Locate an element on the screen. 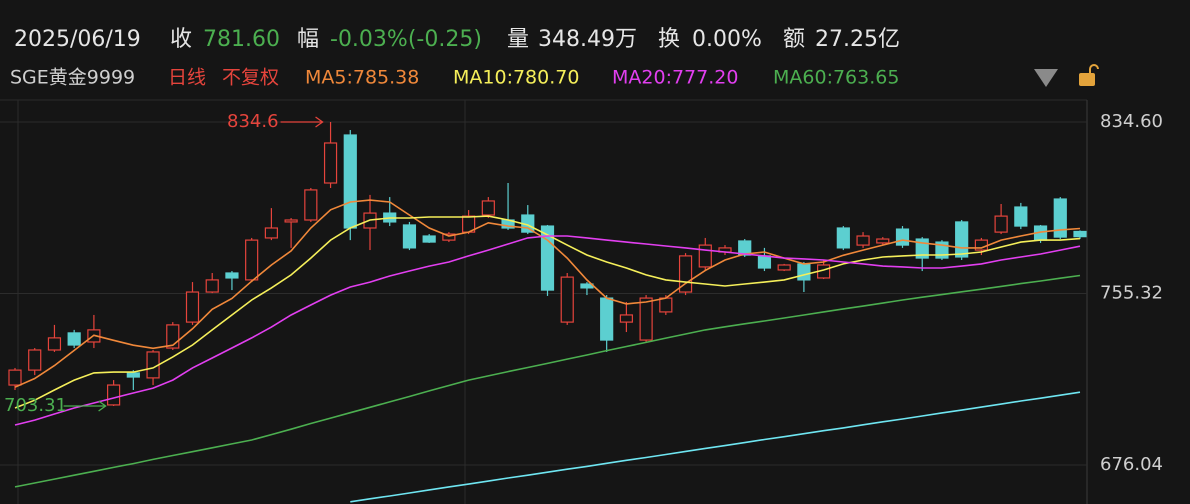 This screenshot has width=1190, height=504. annotation-label: 703.31 is located at coordinates (35, 405).